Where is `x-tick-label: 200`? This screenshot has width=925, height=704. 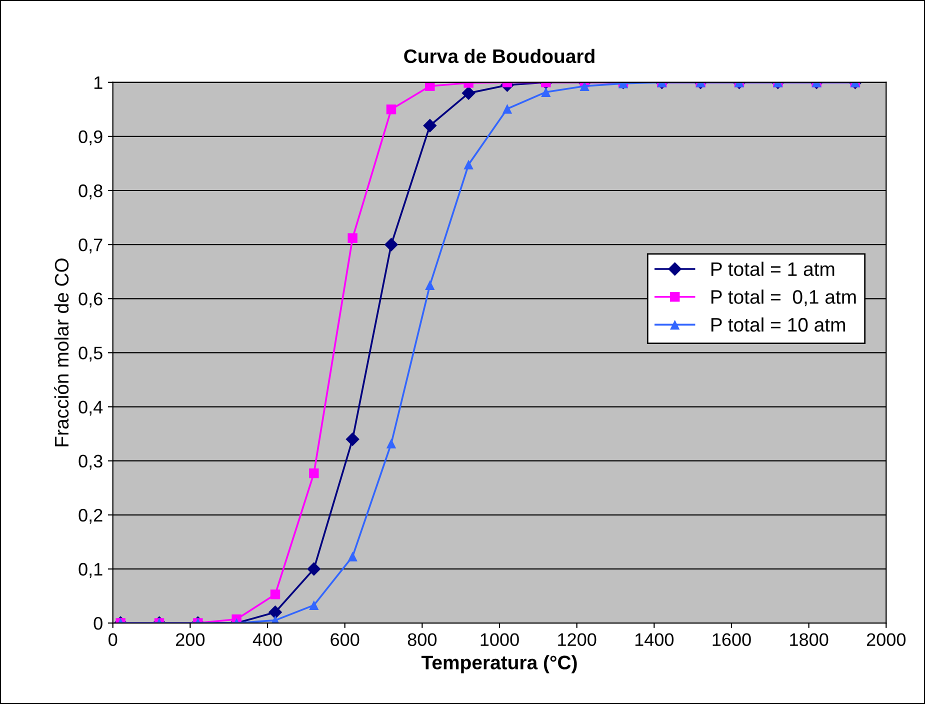 x-tick-label: 200 is located at coordinates (190, 639).